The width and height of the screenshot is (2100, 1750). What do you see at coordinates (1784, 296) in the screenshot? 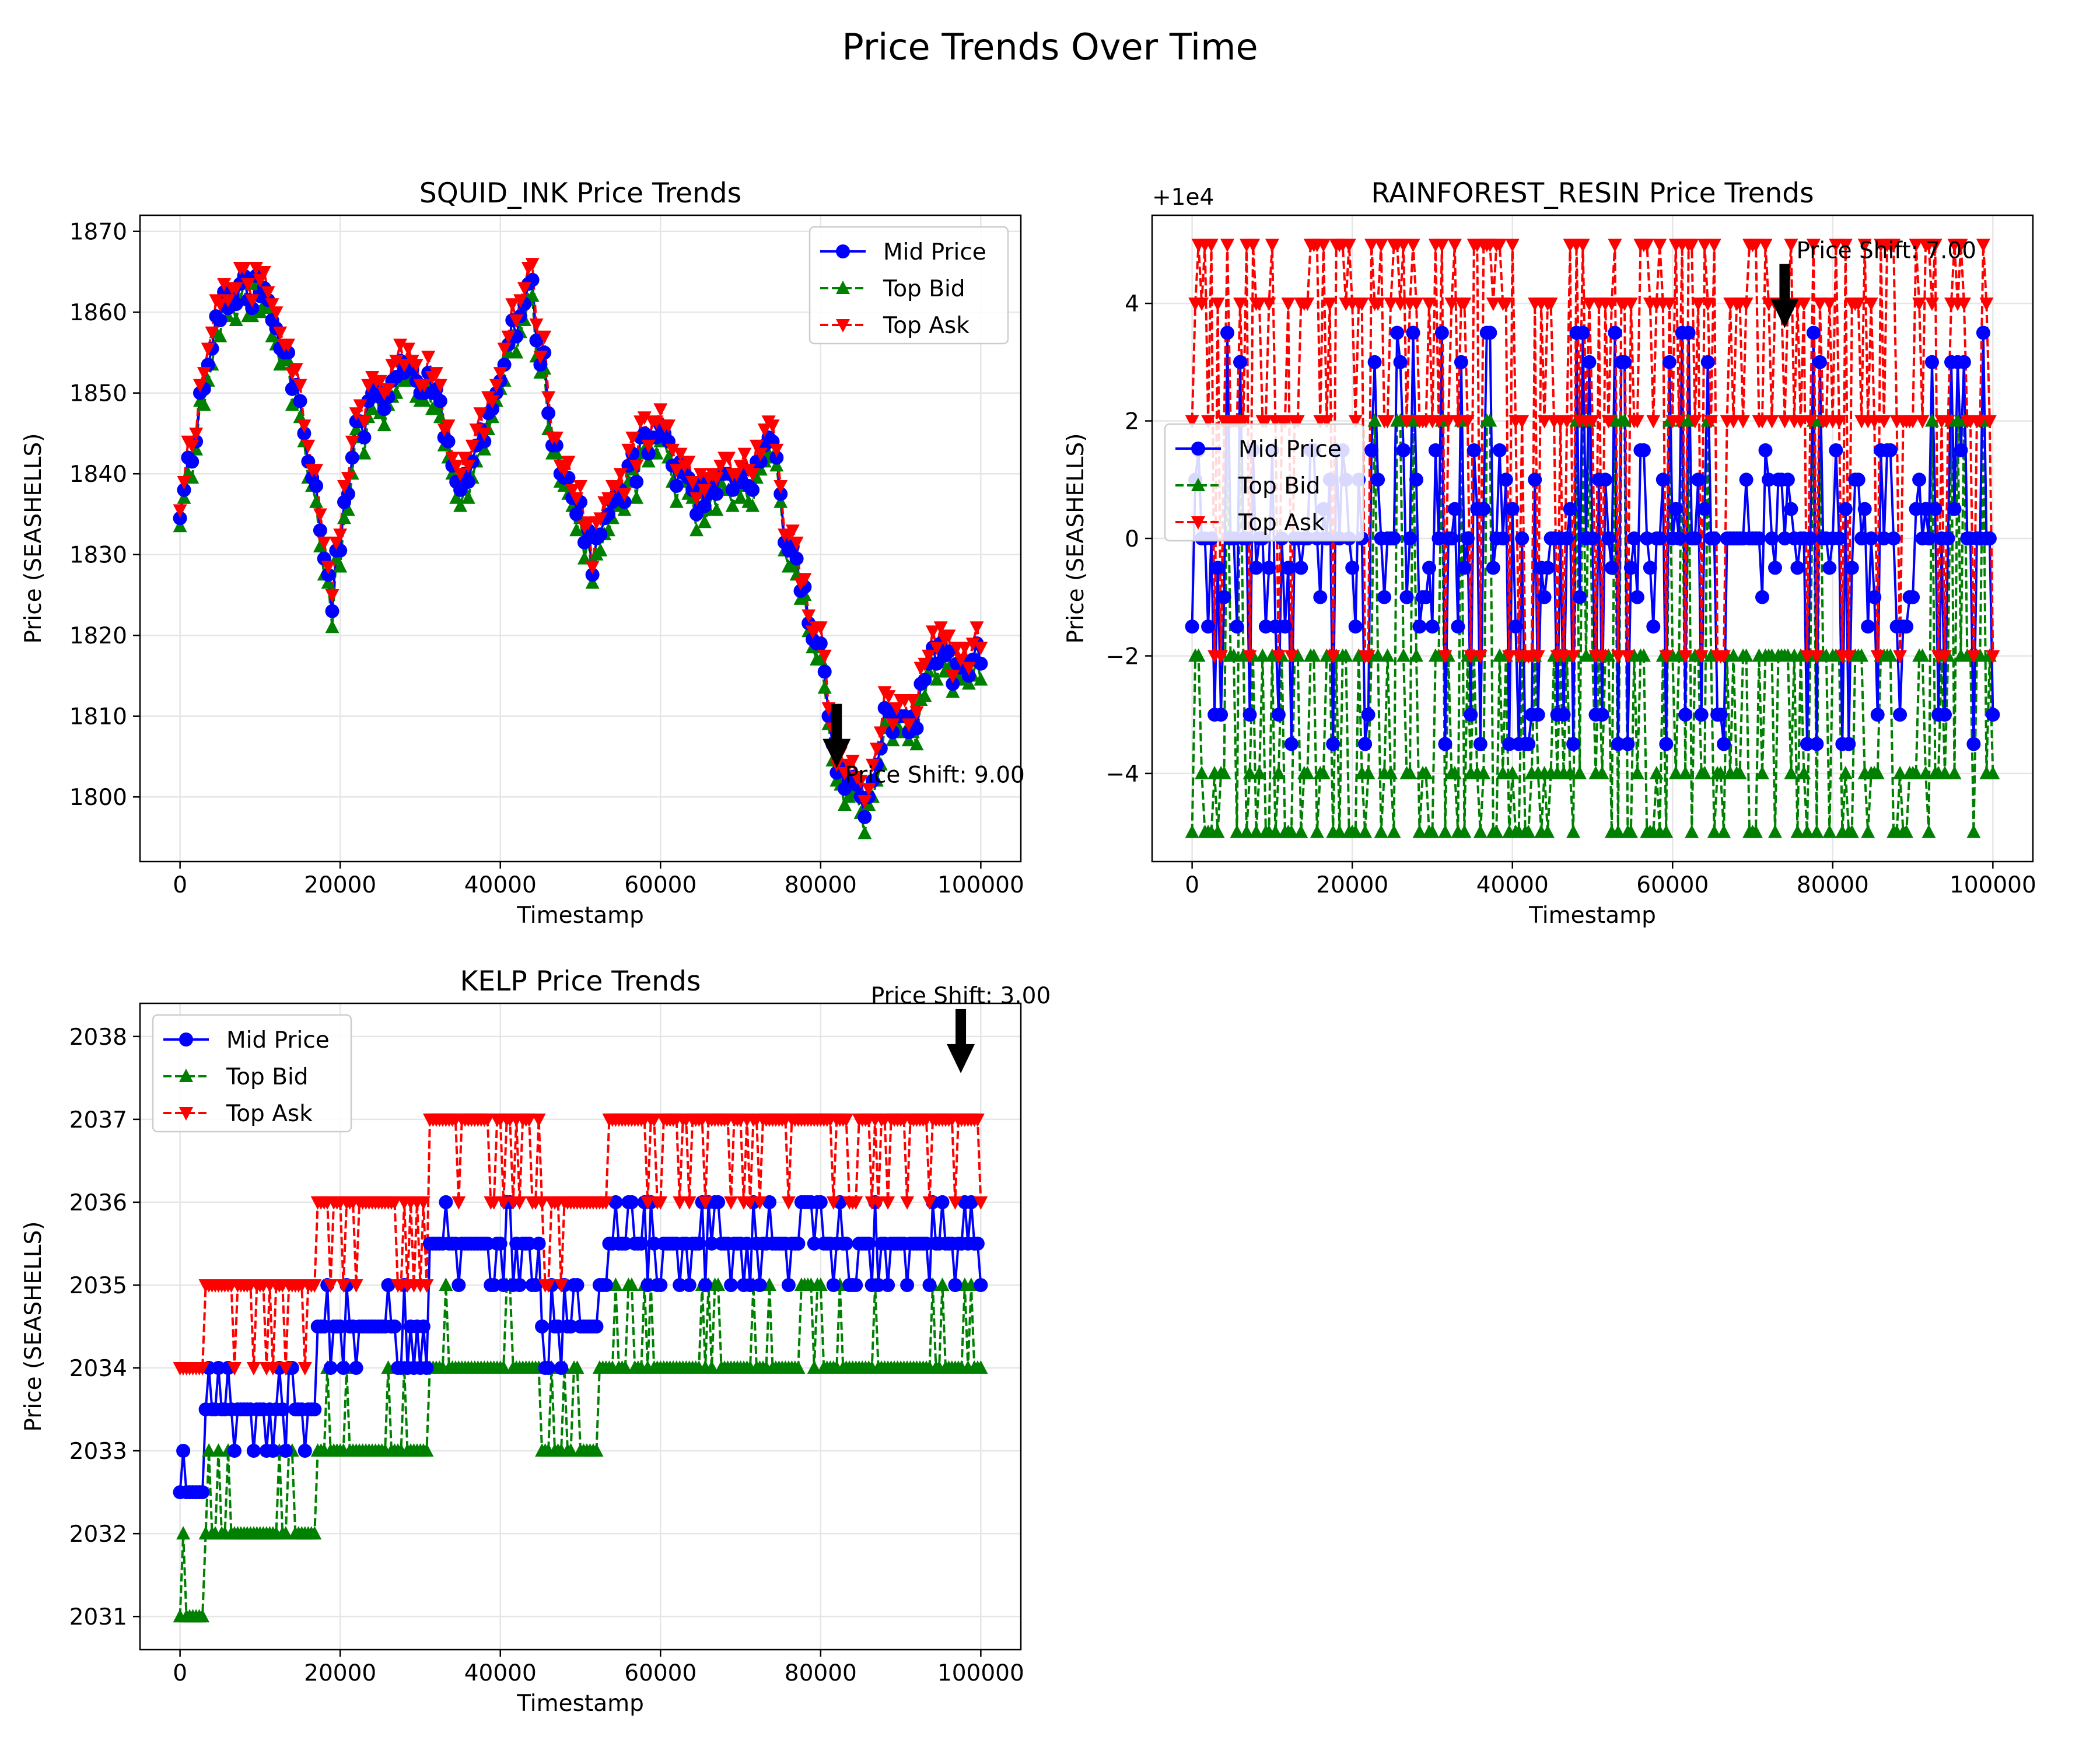
I see `annotation-arrow` at bounding box center [1784, 296].